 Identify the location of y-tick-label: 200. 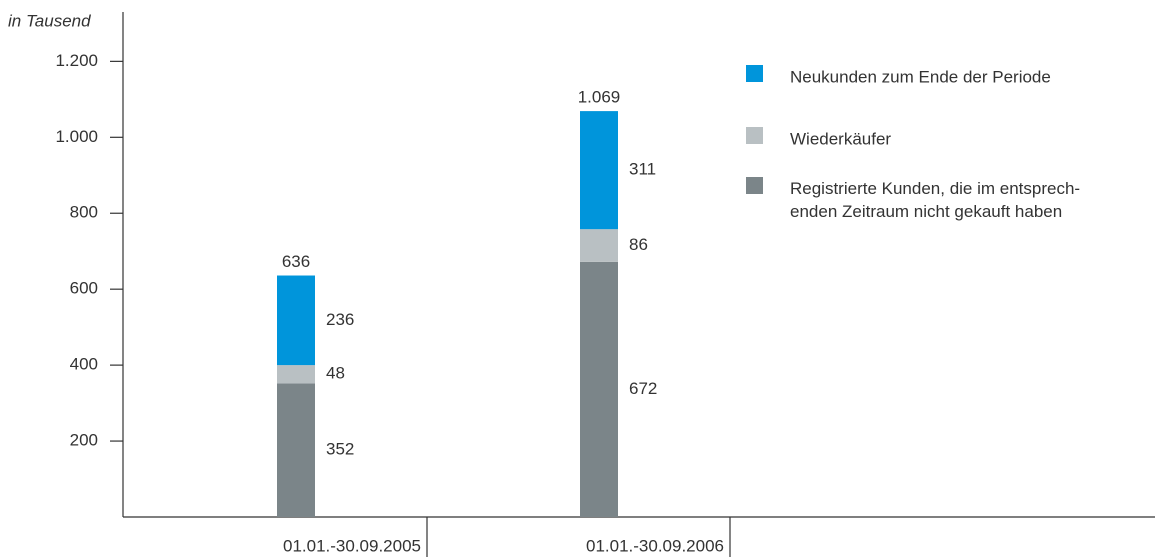
(84, 440).